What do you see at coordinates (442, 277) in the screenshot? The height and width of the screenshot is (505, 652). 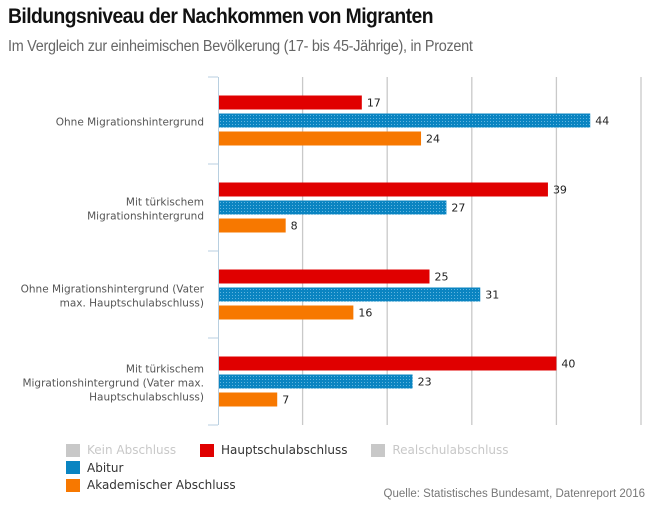 I see `value-label: 25` at bounding box center [442, 277].